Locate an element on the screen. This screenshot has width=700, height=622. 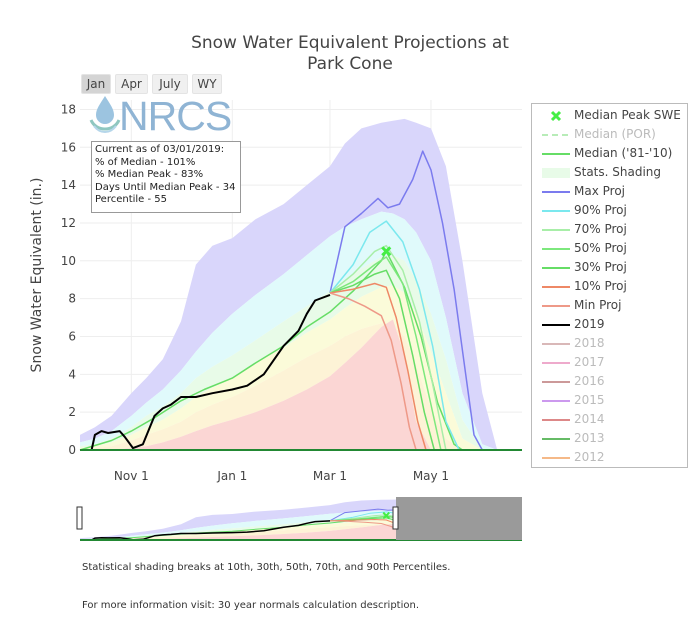
series-line-50-proj is located at coordinates (385, 353).